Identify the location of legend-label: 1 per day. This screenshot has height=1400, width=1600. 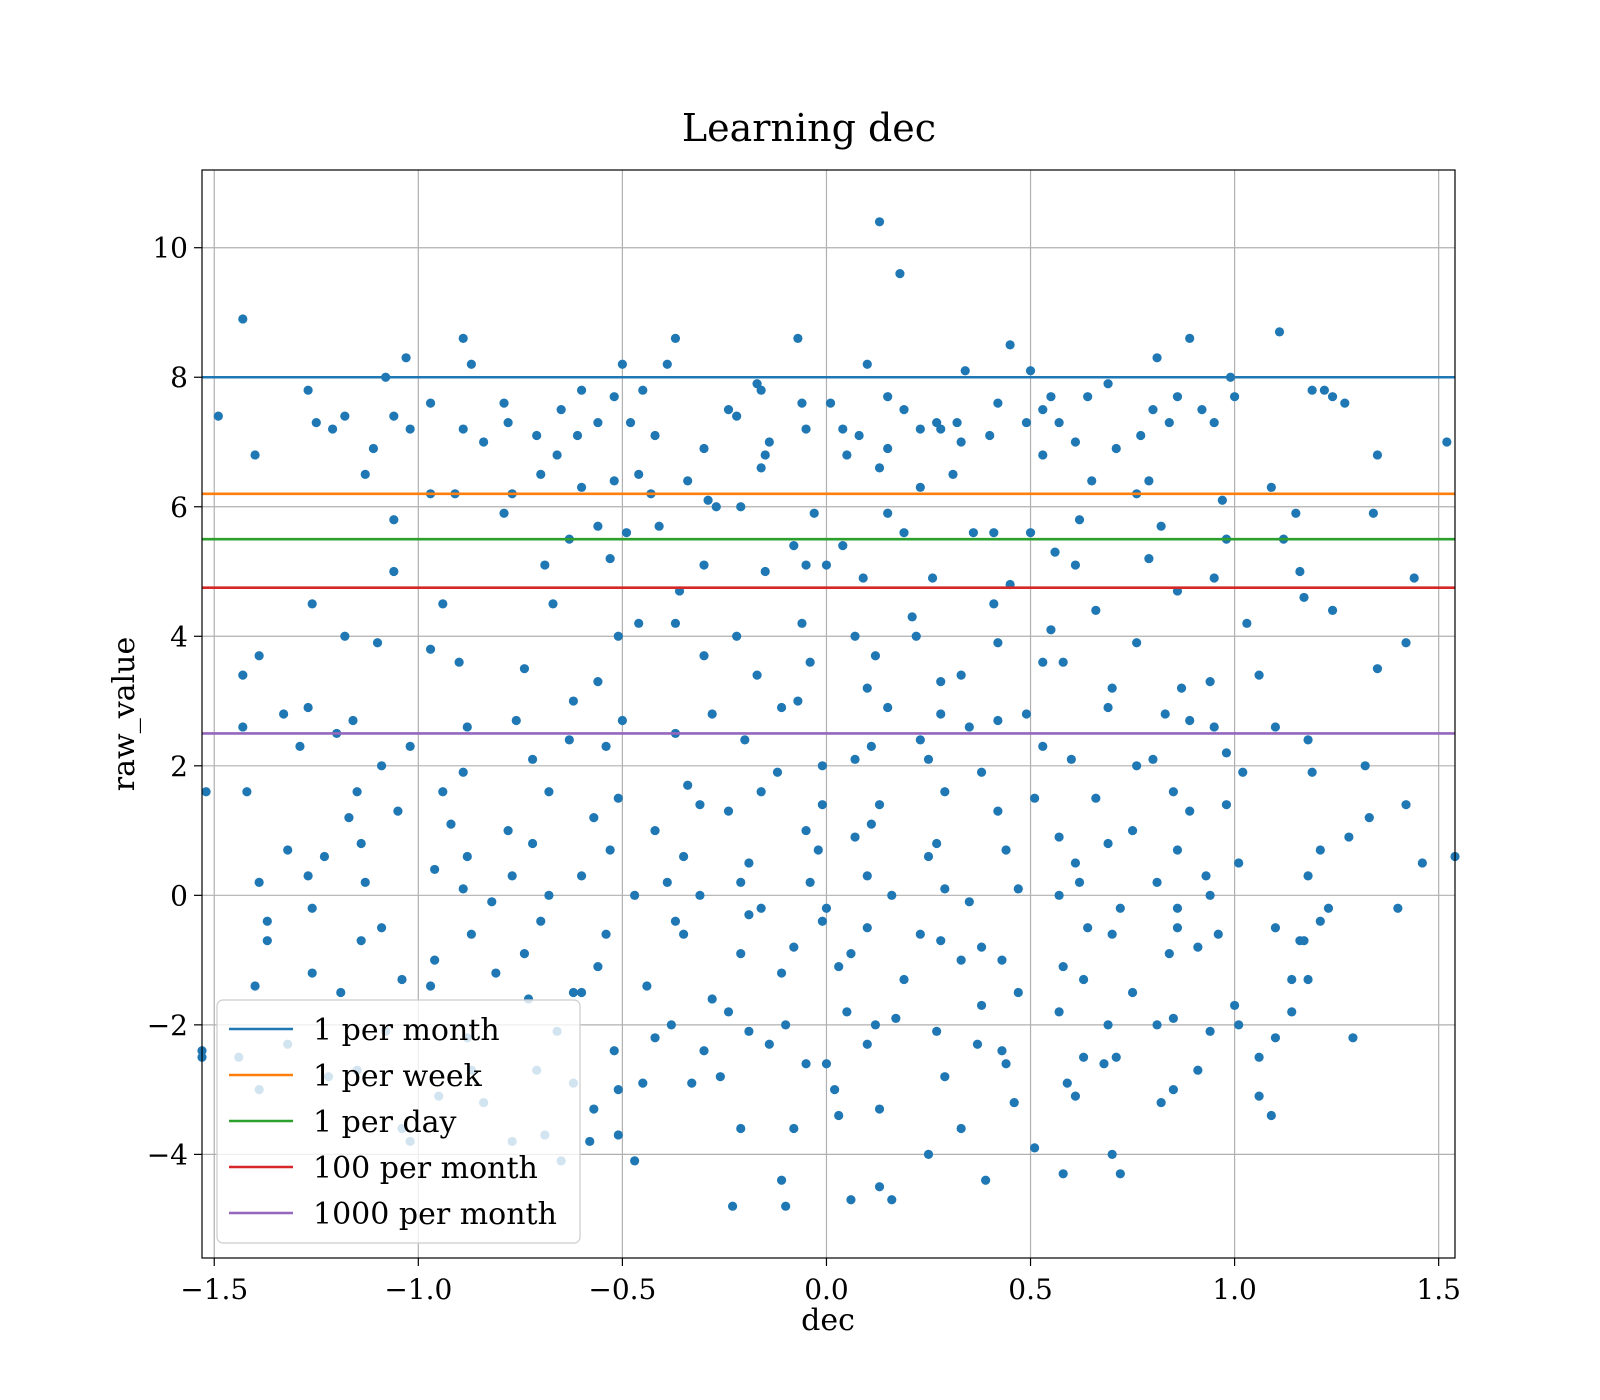
(385, 1122).